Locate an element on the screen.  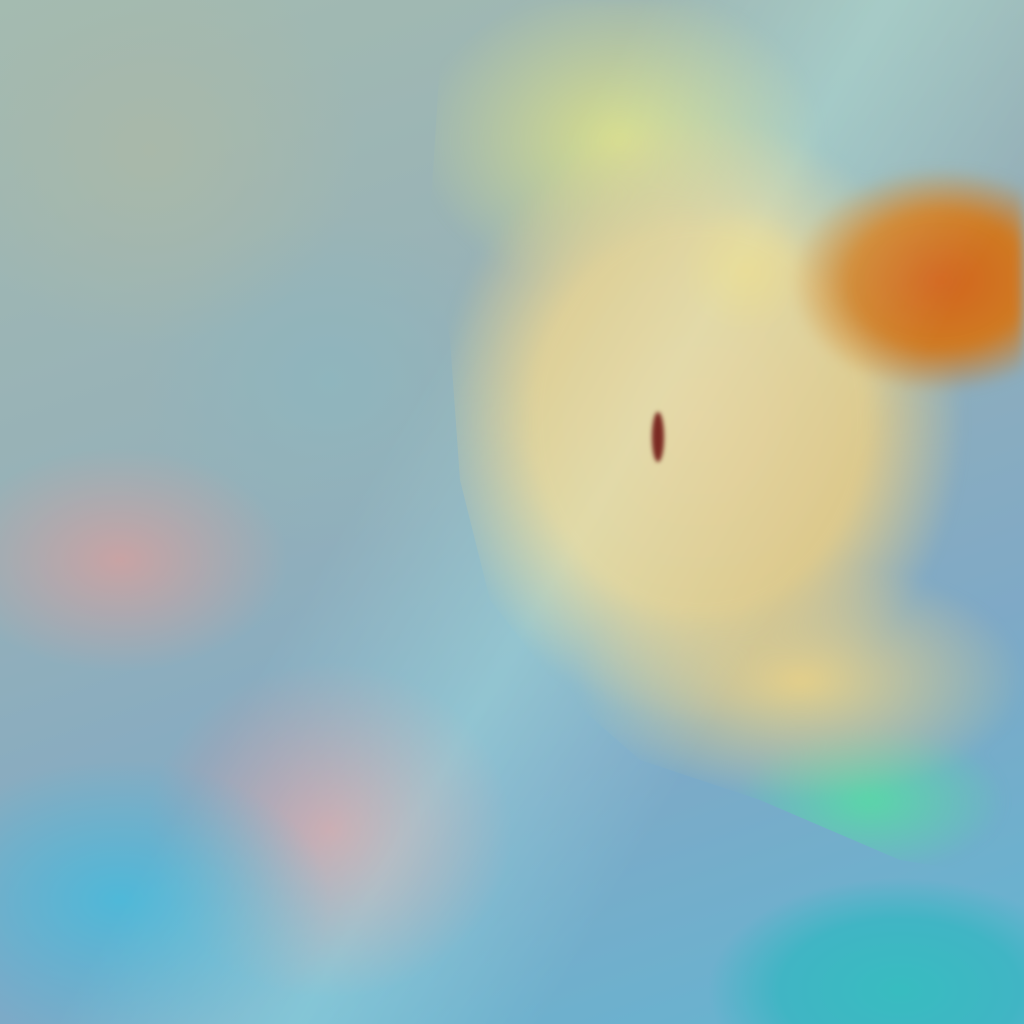
dark-feature is located at coordinates (658, 437).